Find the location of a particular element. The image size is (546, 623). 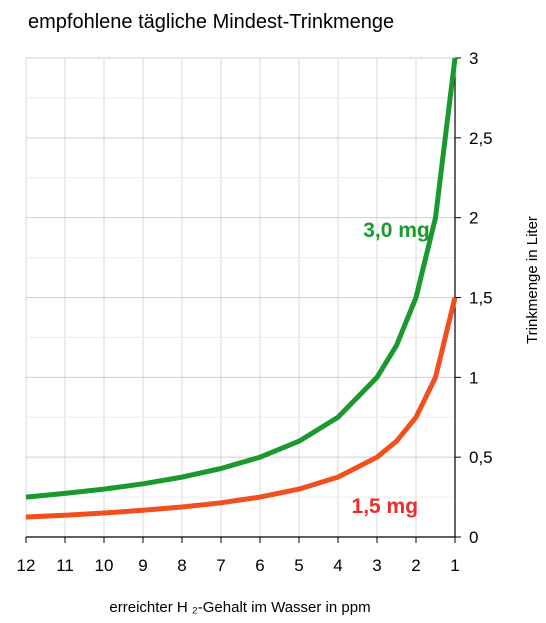

x-tick-label: 1 is located at coordinates (454, 565).